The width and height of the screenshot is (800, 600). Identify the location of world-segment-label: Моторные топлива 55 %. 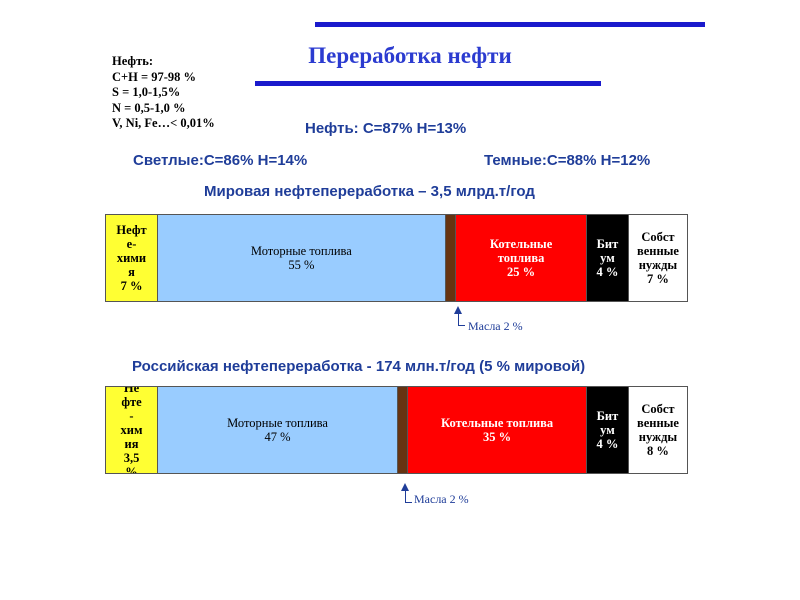
(301, 258).